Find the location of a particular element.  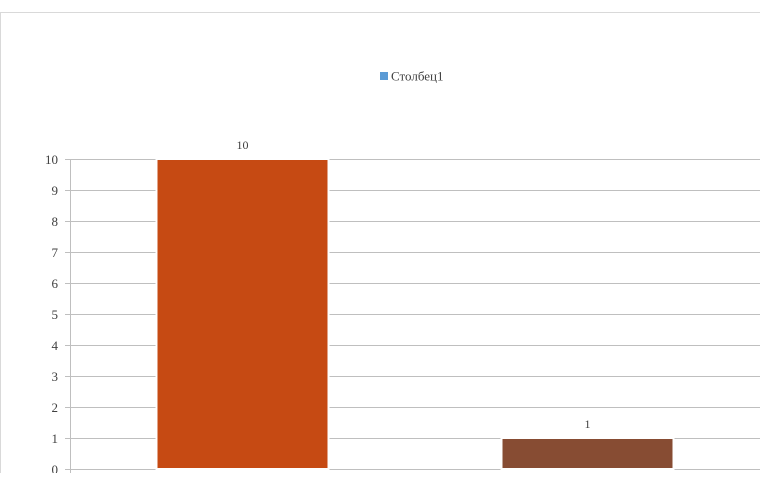

legend-swatch is located at coordinates (384, 76).